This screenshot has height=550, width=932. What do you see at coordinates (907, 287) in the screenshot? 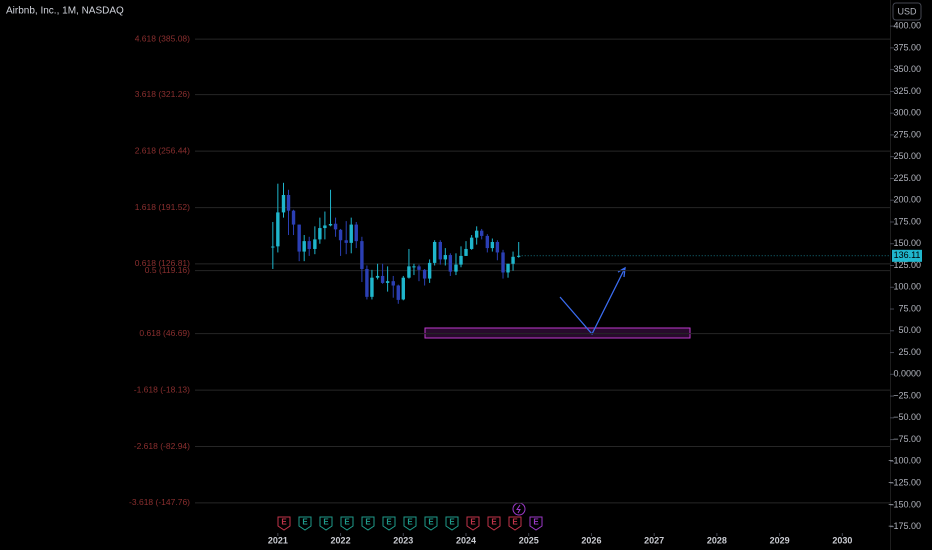
I see `y-tick-label: 100.00` at bounding box center [907, 287].